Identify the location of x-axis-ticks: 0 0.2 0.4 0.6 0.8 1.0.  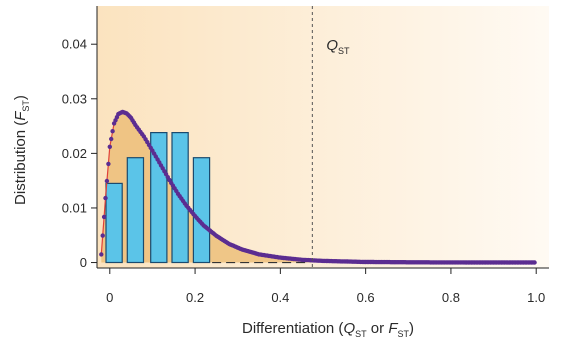
(325, 286).